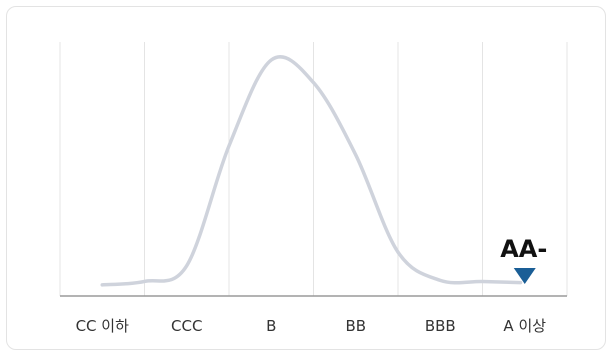 The height and width of the screenshot is (358, 614). I want to click on x-tick-label: BBB, so click(440, 326).